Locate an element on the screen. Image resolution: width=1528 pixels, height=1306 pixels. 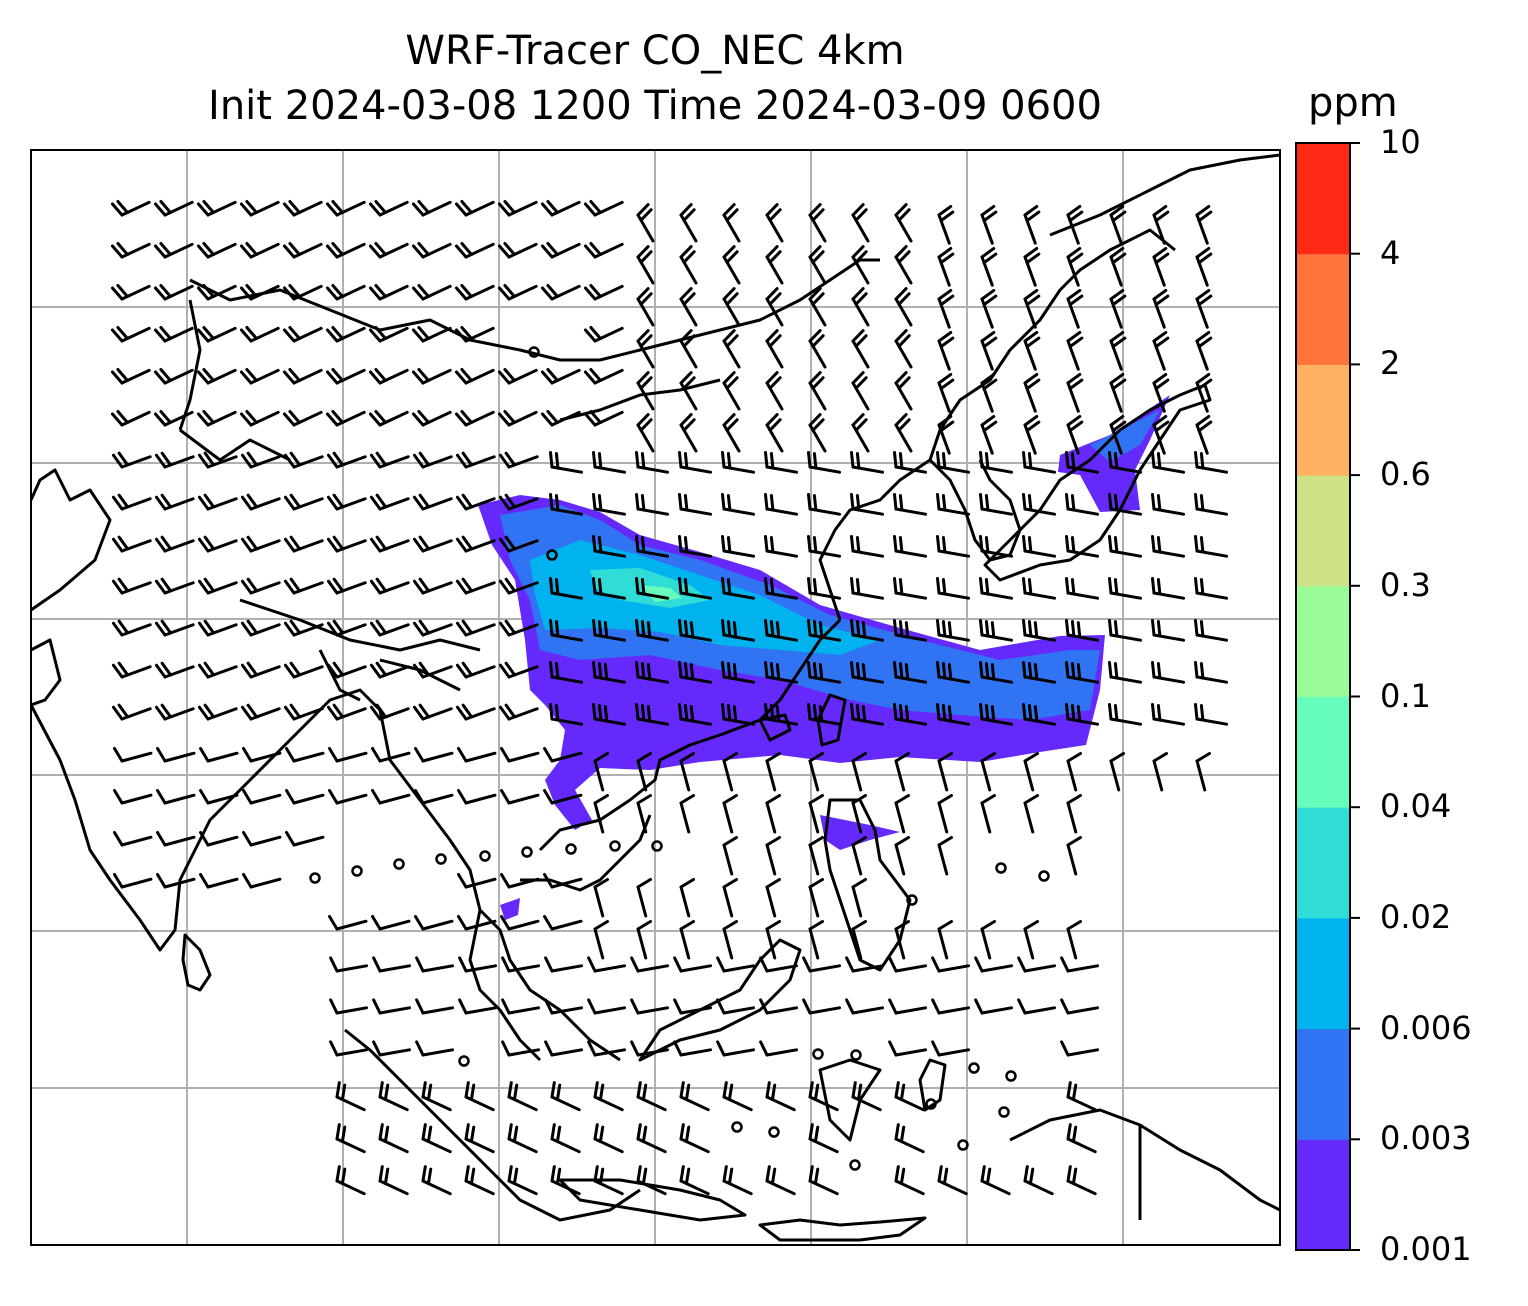
coast-borneo is located at coordinates (720, 1000).